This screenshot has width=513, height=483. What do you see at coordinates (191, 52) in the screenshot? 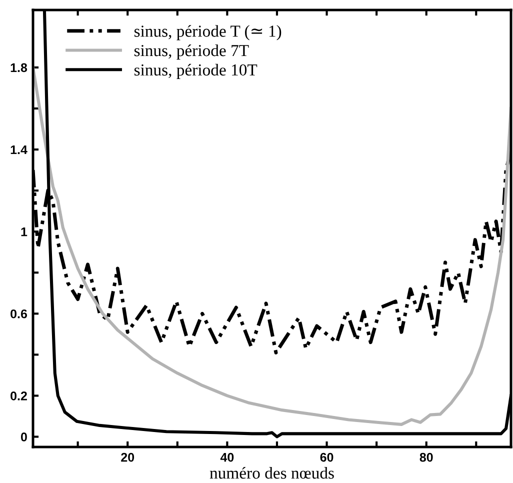
I see `legend-label: sinus, période 7T` at bounding box center [191, 52].